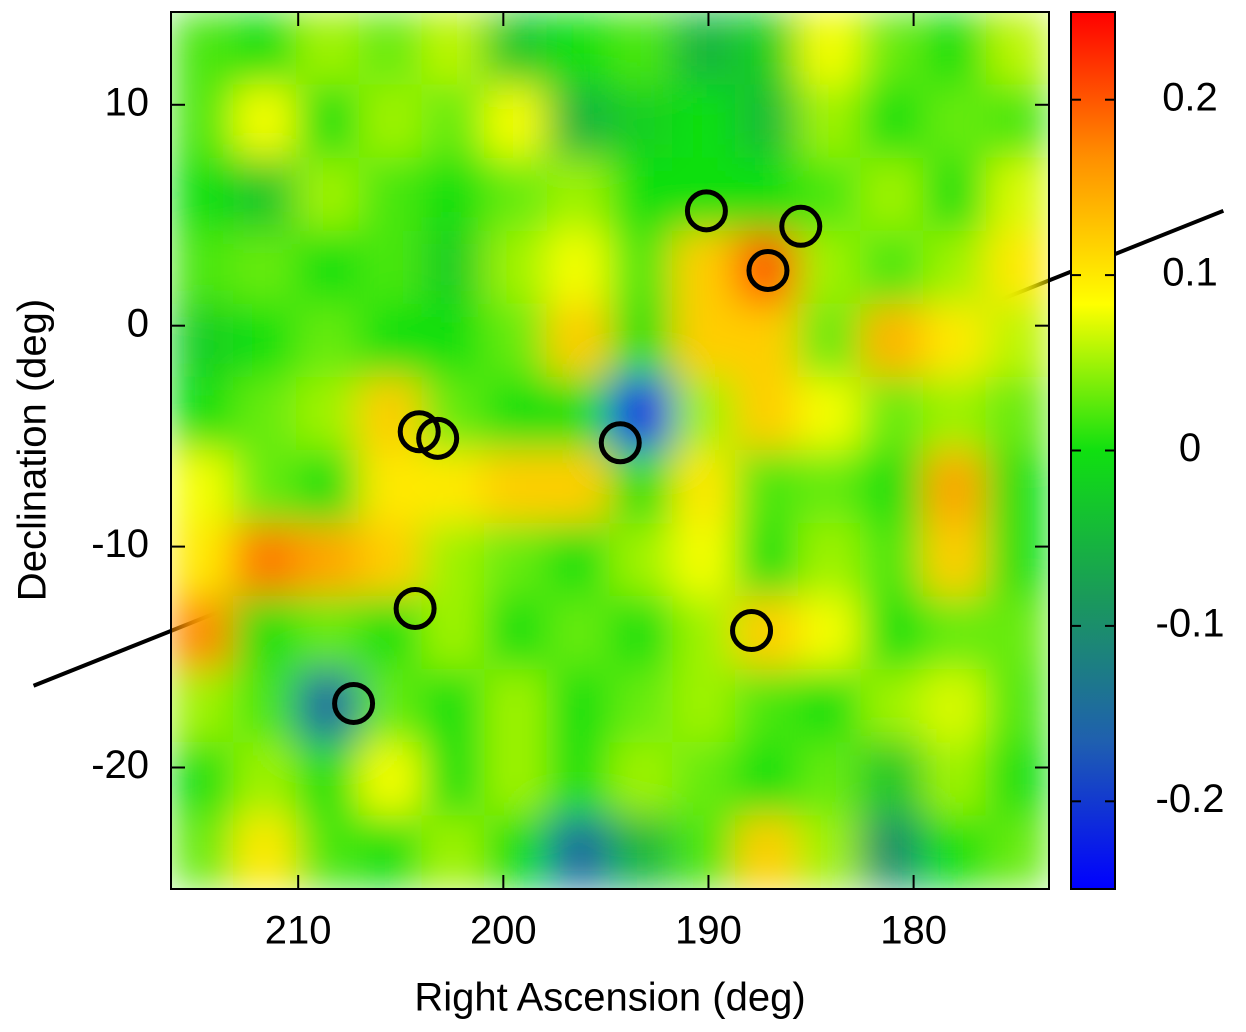  I want to click on x-tick-label: 180, so click(913, 931).